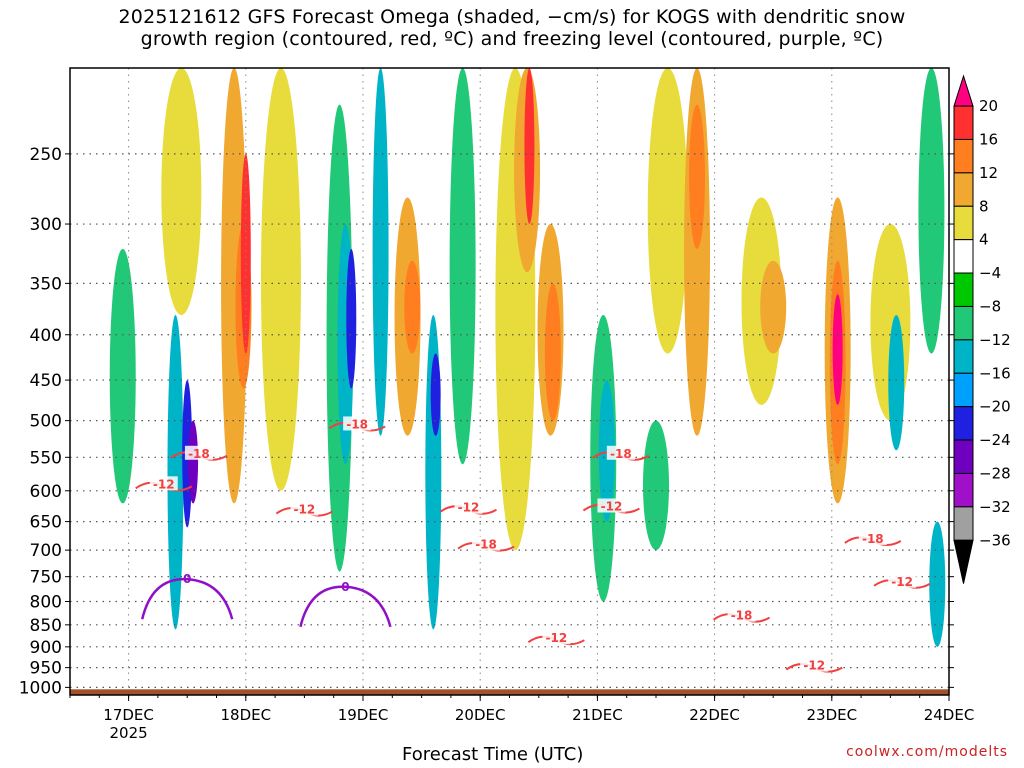 The width and height of the screenshot is (1024, 768). What do you see at coordinates (988, 173) in the screenshot?
I see `colorbar-label: 12` at bounding box center [988, 173].